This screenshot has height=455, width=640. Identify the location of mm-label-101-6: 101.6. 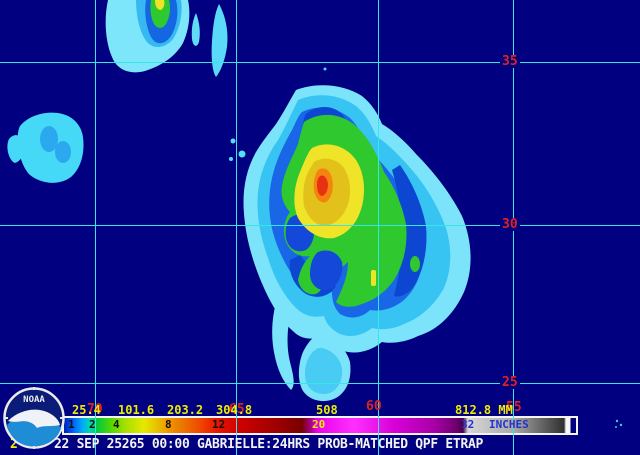
(136, 410).